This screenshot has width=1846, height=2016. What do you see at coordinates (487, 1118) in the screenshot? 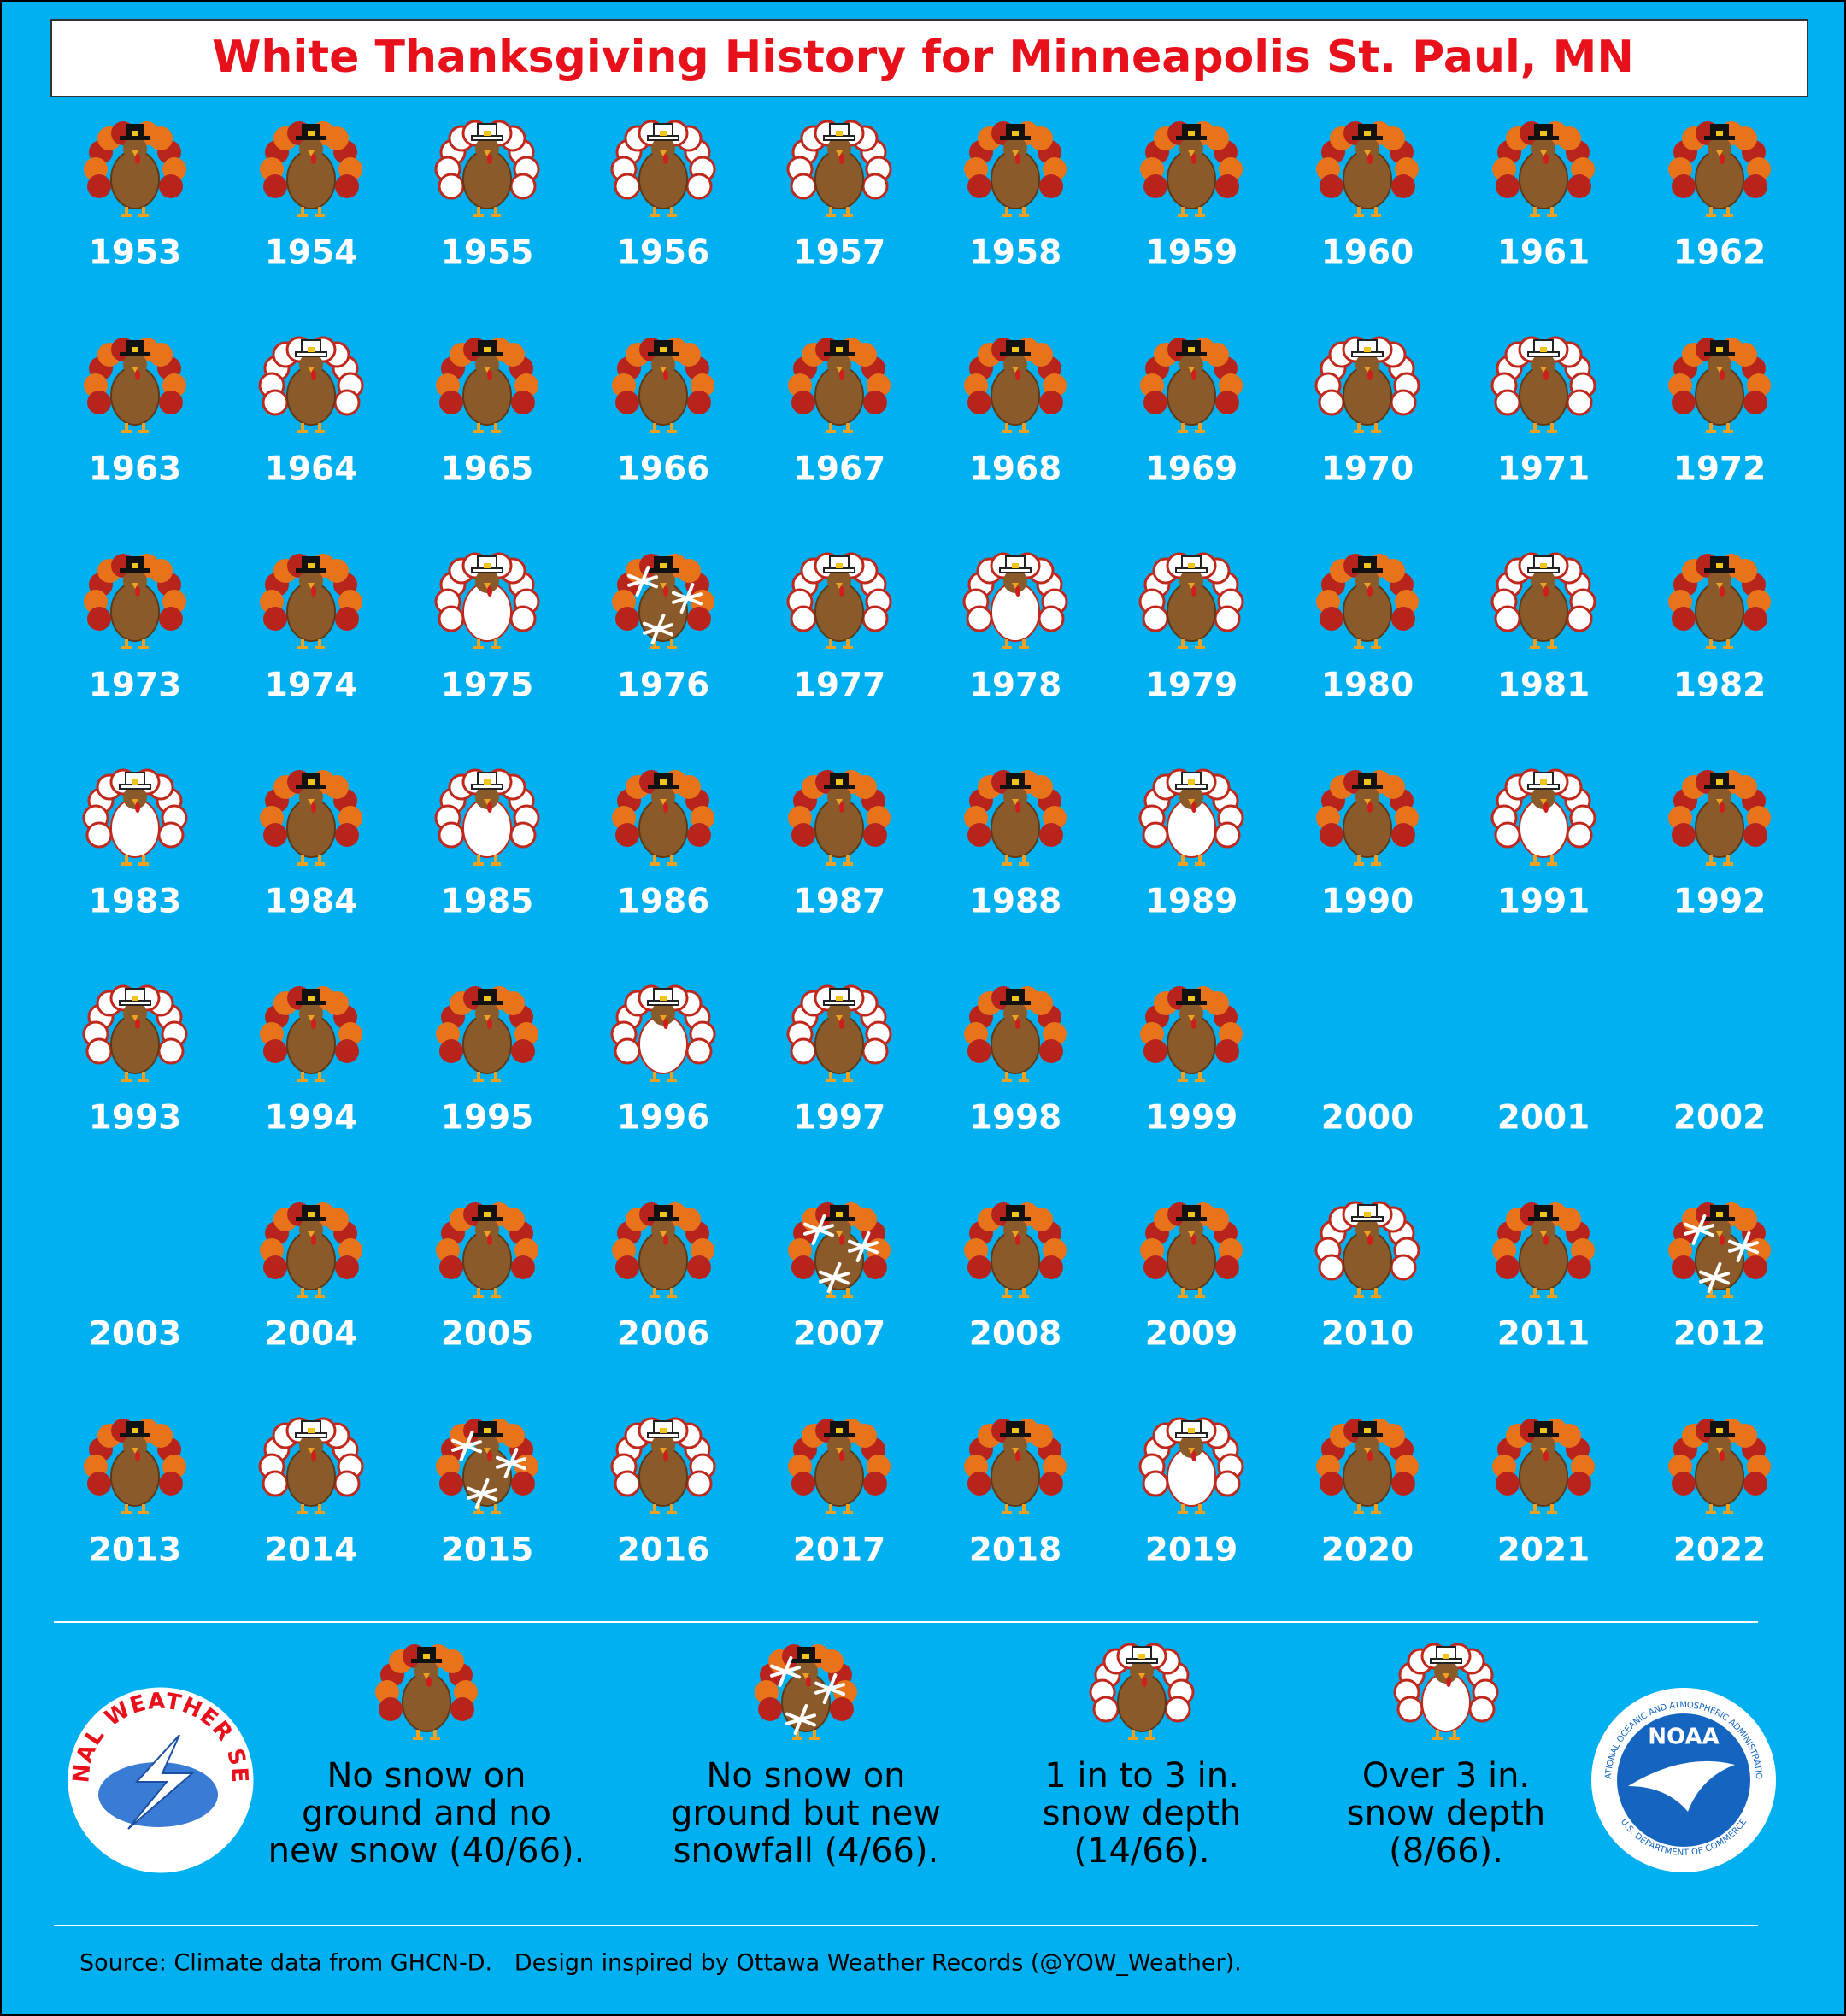
I see `year-label: 1995` at bounding box center [487, 1118].